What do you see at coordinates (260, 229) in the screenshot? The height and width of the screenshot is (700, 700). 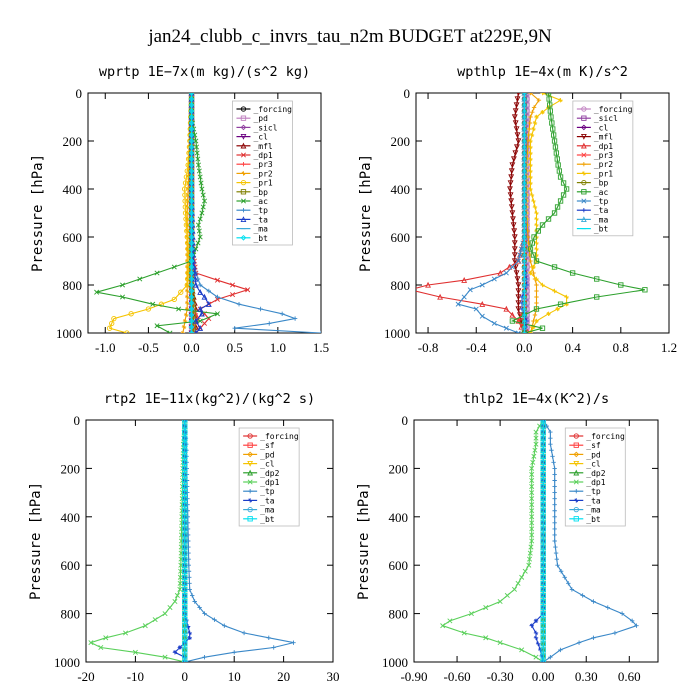 I see `legend-entry: _ma` at bounding box center [260, 229].